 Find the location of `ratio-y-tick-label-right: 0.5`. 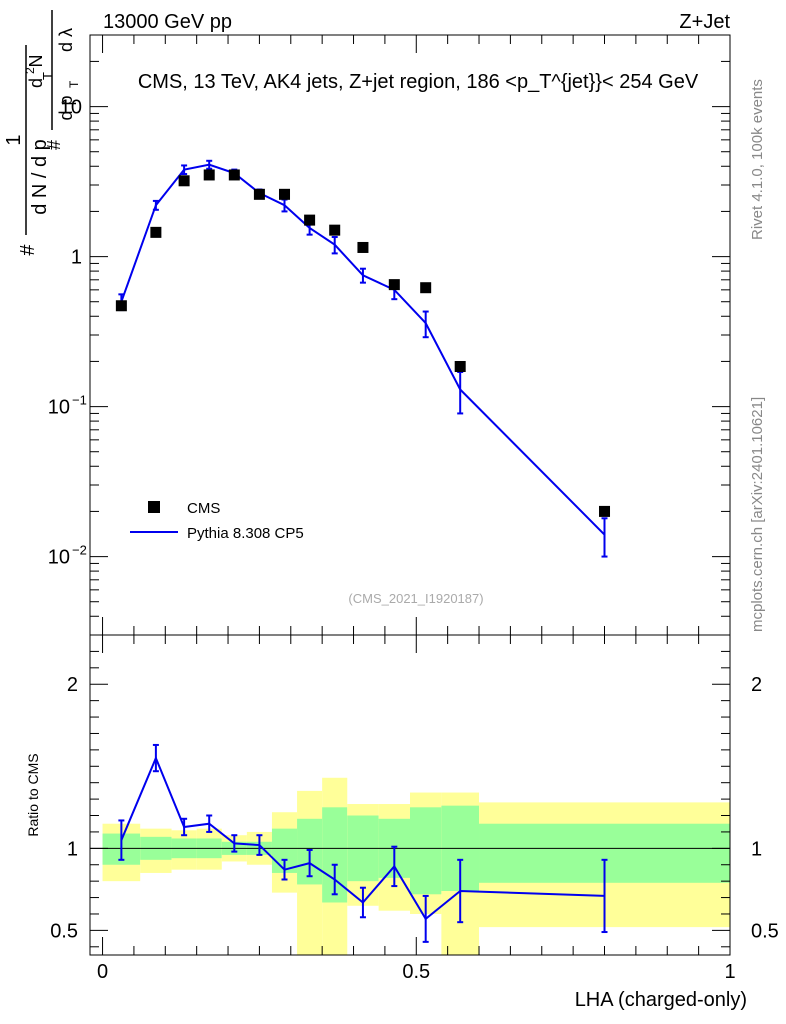

ratio-y-tick-label-right: 0.5 is located at coordinates (765, 931).